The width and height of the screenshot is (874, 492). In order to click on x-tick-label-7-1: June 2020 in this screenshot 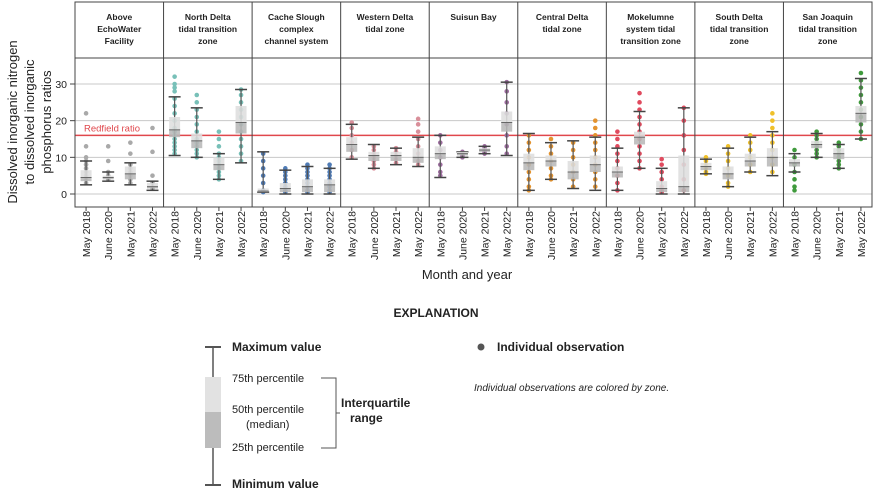, I will do `click(729, 235)`.